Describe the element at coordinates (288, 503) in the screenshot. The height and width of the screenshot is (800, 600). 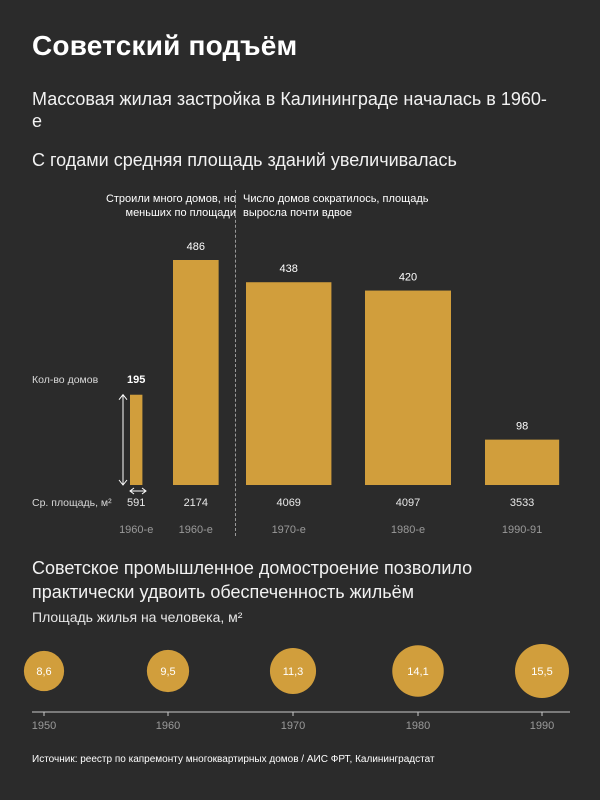
I see `area-data-label: 4069` at that location.